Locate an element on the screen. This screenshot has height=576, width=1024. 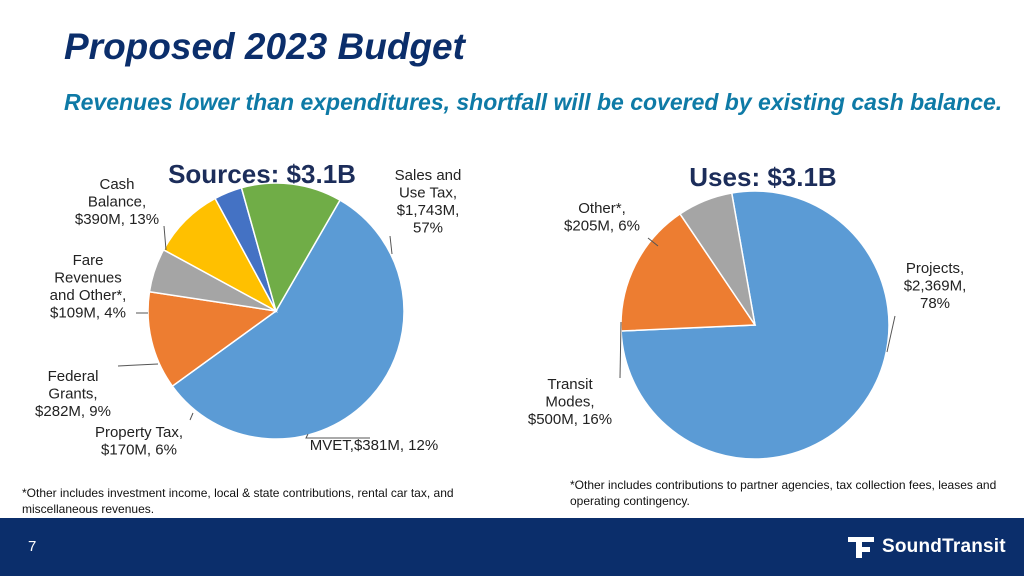
data-label-other: Other*, $205M, 6% is located at coordinates (602, 217).